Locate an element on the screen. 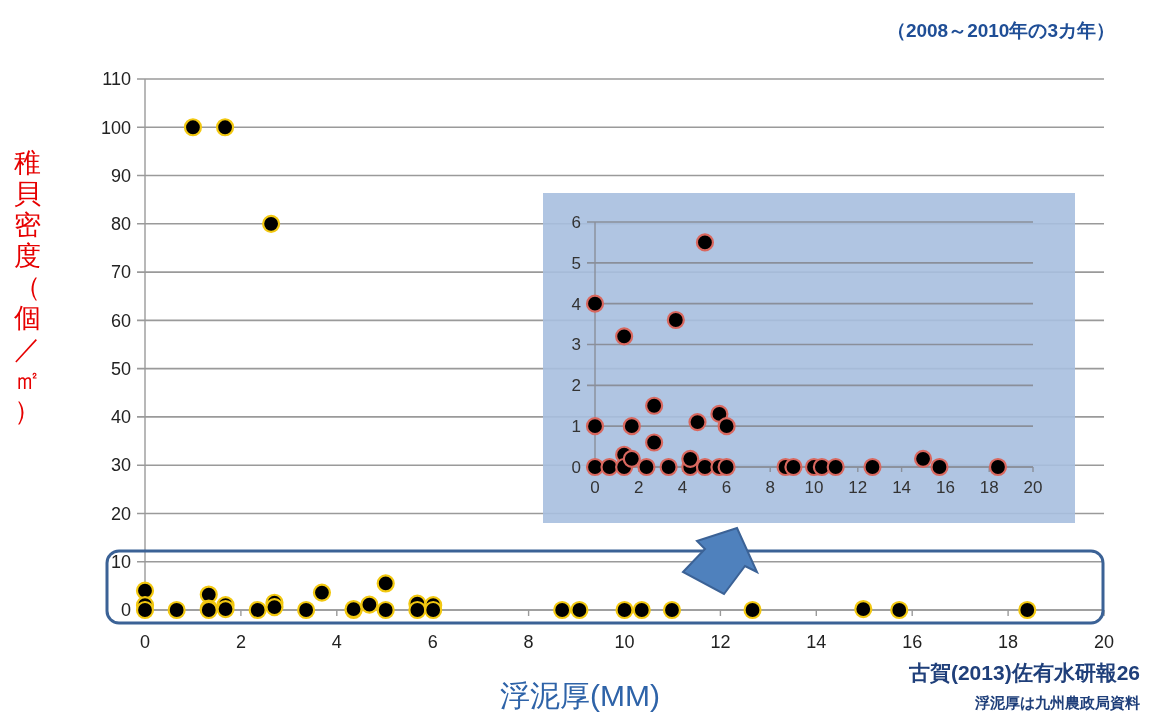 The width and height of the screenshot is (1150, 716). y-tick-label: 1 is located at coordinates (576, 427).